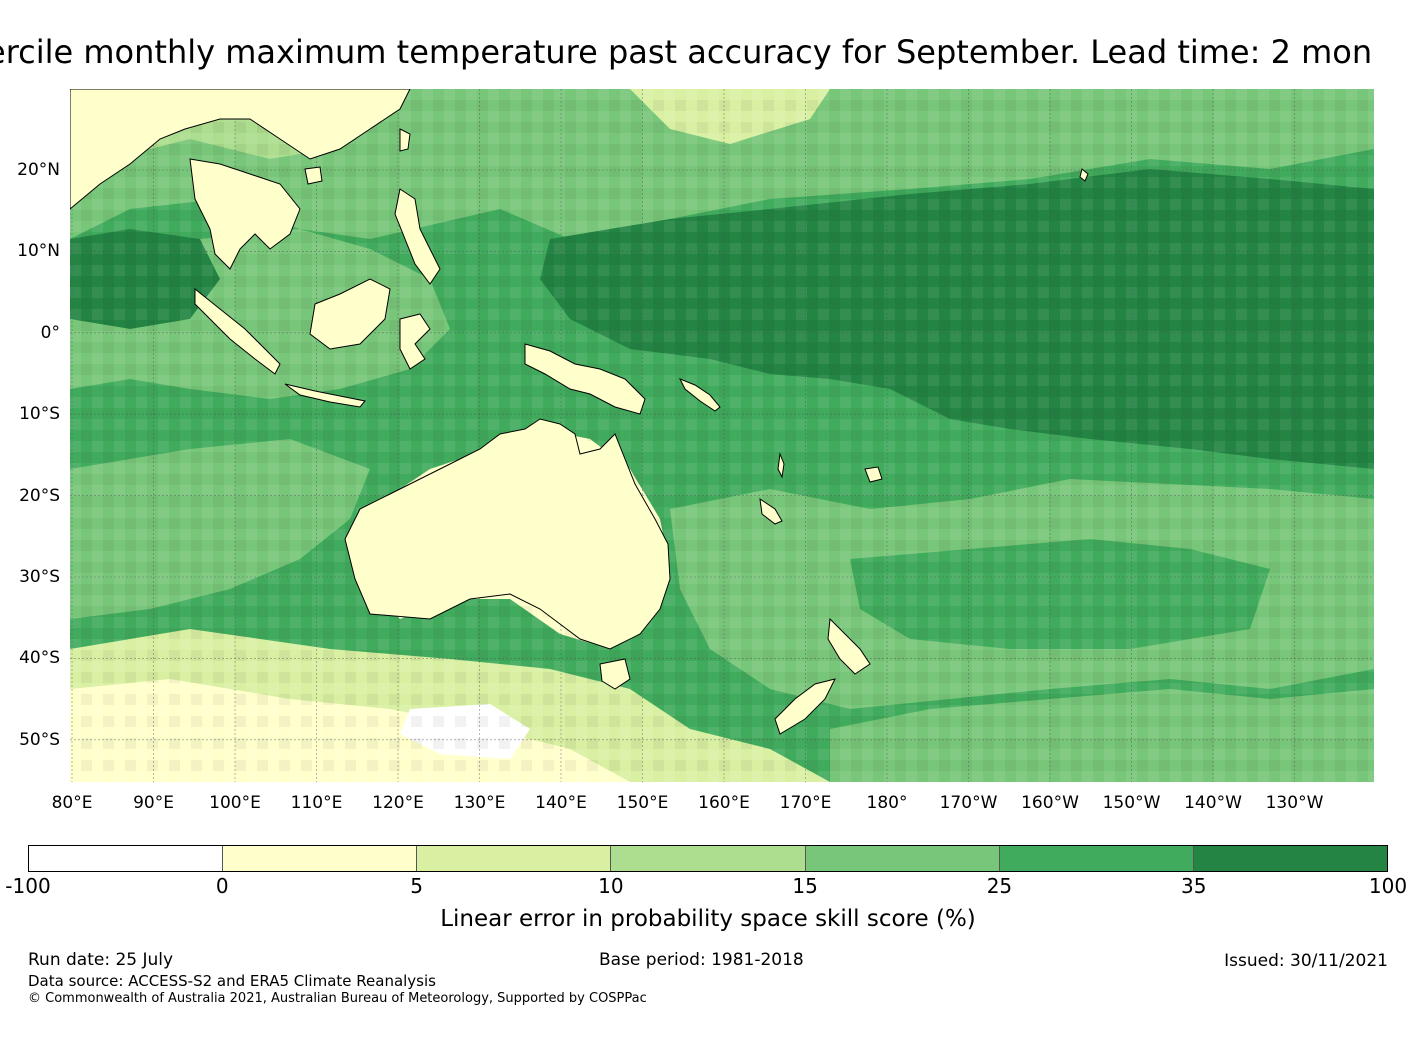  I want to click on borneo-coastline, so click(350, 314).